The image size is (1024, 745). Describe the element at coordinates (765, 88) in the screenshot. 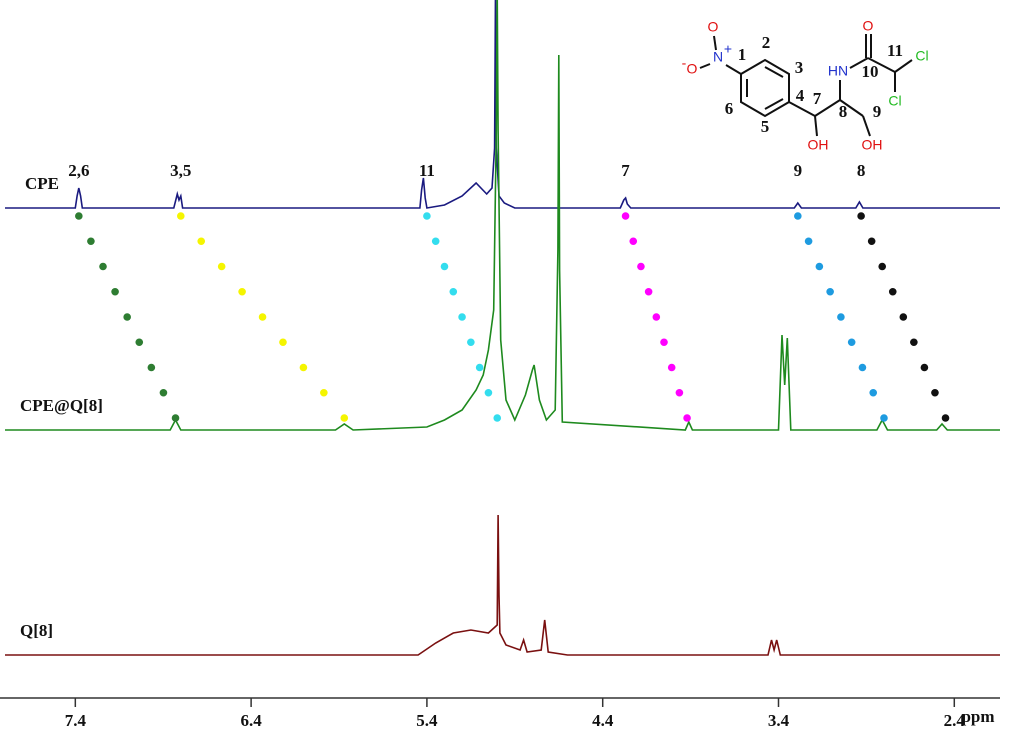

I see `ring` at that location.